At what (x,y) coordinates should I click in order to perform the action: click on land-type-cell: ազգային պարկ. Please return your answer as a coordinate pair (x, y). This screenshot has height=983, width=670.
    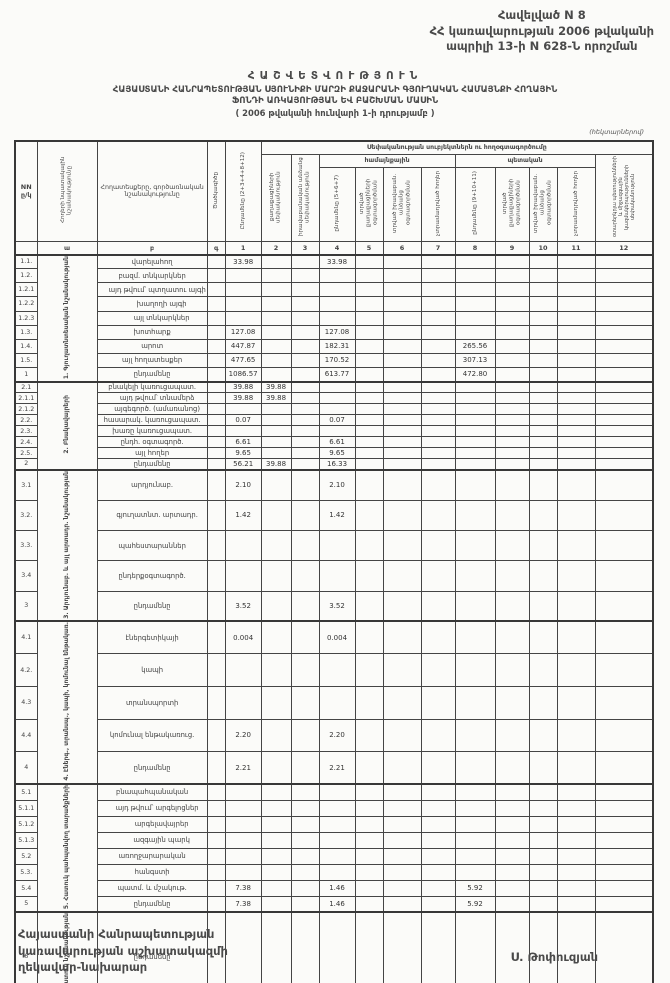
    Looking at the image, I should click on (152, 840).